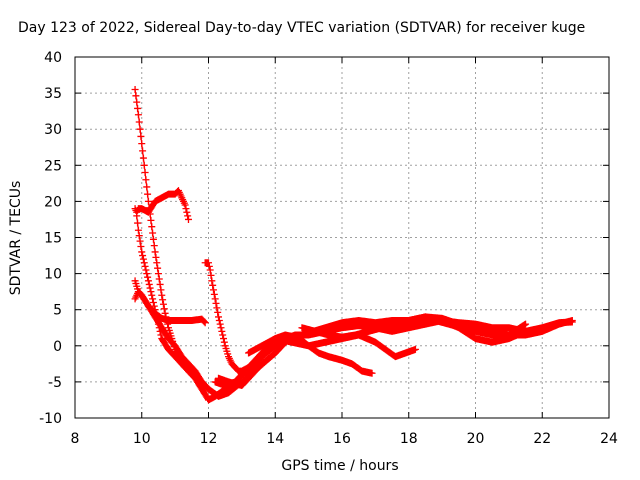 The height and width of the screenshot is (480, 640). I want to click on x-tick-label: 16, so click(342, 439).